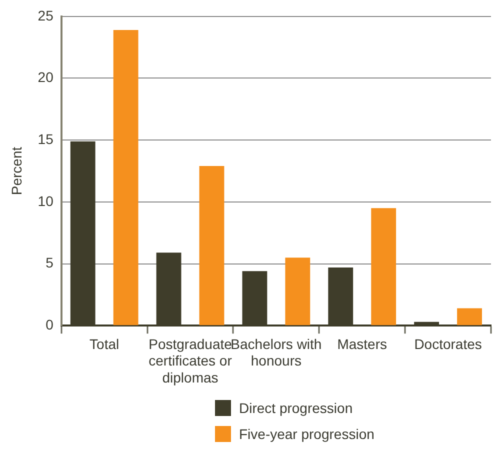 This screenshot has width=501, height=459. What do you see at coordinates (362, 344) in the screenshot?
I see `x-tick-label: Masters` at bounding box center [362, 344].